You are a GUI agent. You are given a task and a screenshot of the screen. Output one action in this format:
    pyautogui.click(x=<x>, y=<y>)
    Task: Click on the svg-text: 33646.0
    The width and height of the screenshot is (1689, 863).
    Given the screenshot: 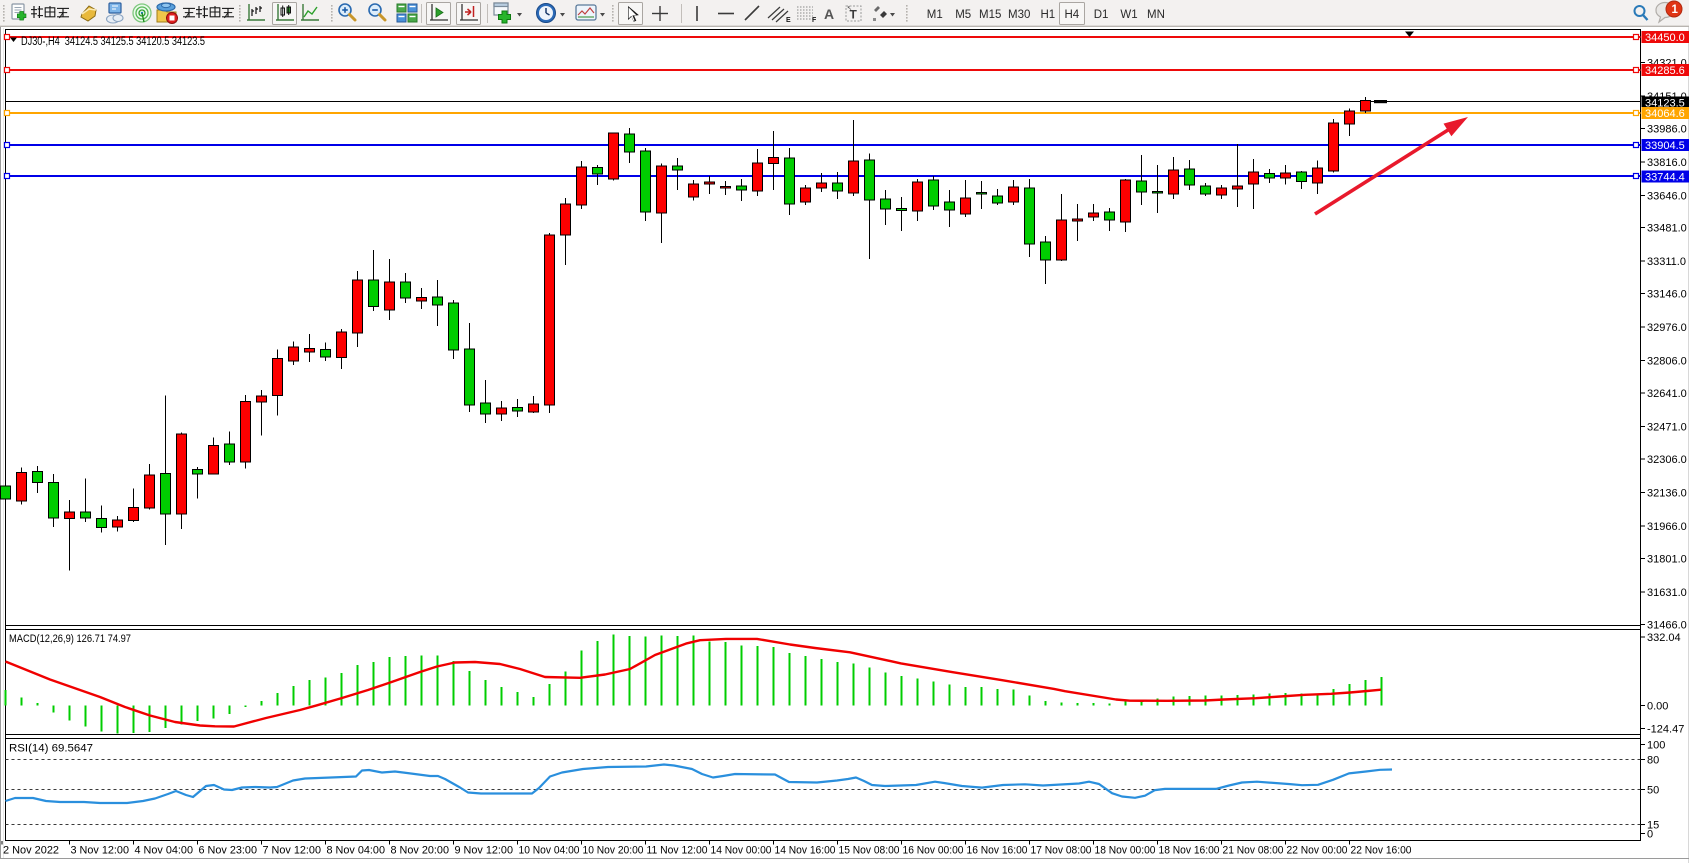 What is the action you would take?
    pyautogui.click(x=1667, y=196)
    